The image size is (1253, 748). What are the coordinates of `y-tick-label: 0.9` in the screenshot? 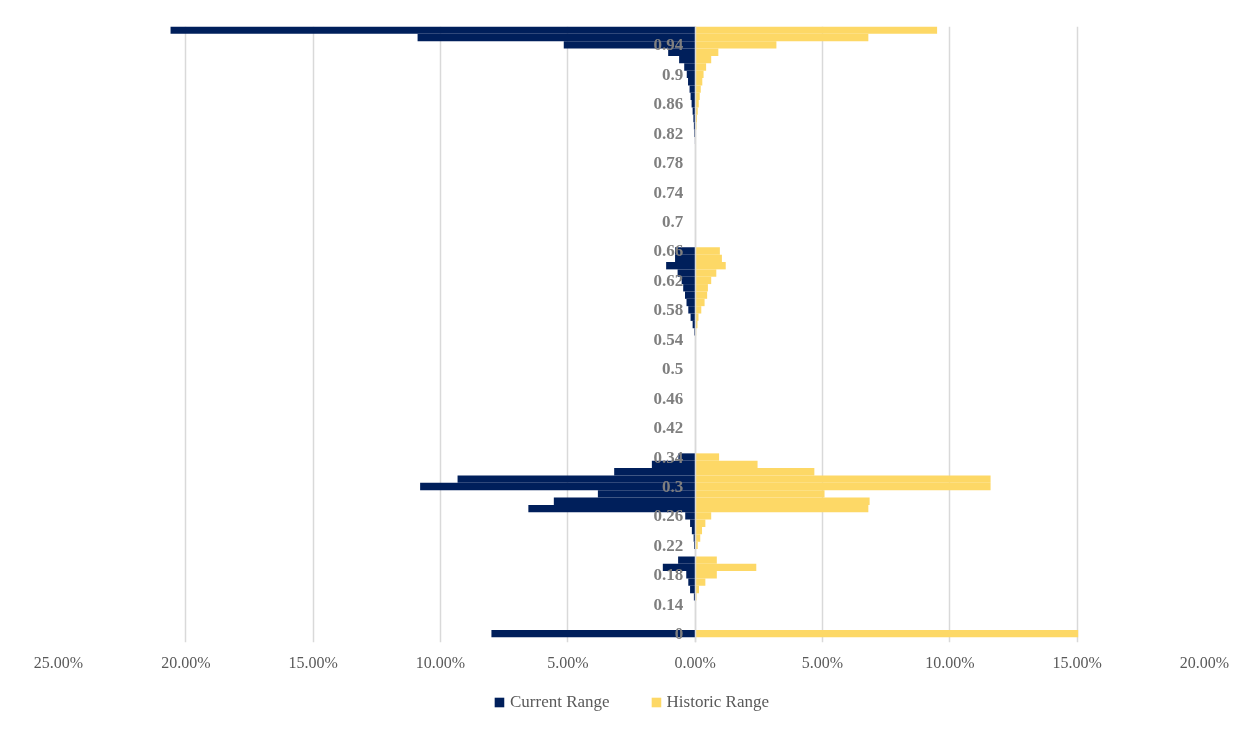 It's located at (672, 74).